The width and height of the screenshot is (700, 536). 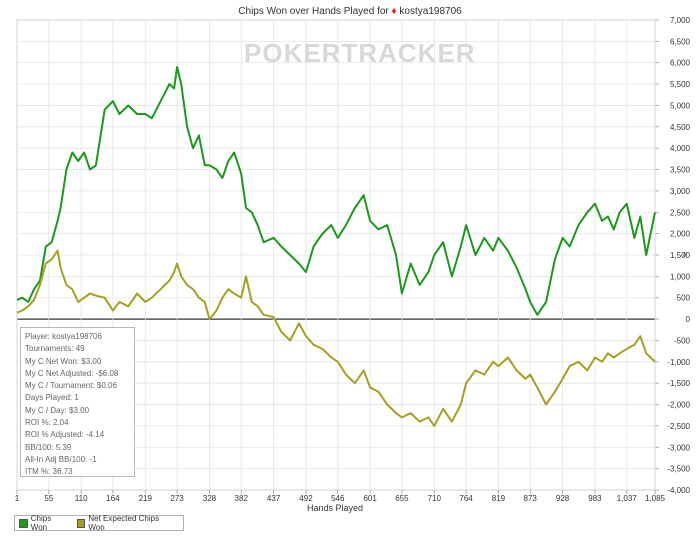 I want to click on y-tick-label: 2,000, so click(x=680, y=234).